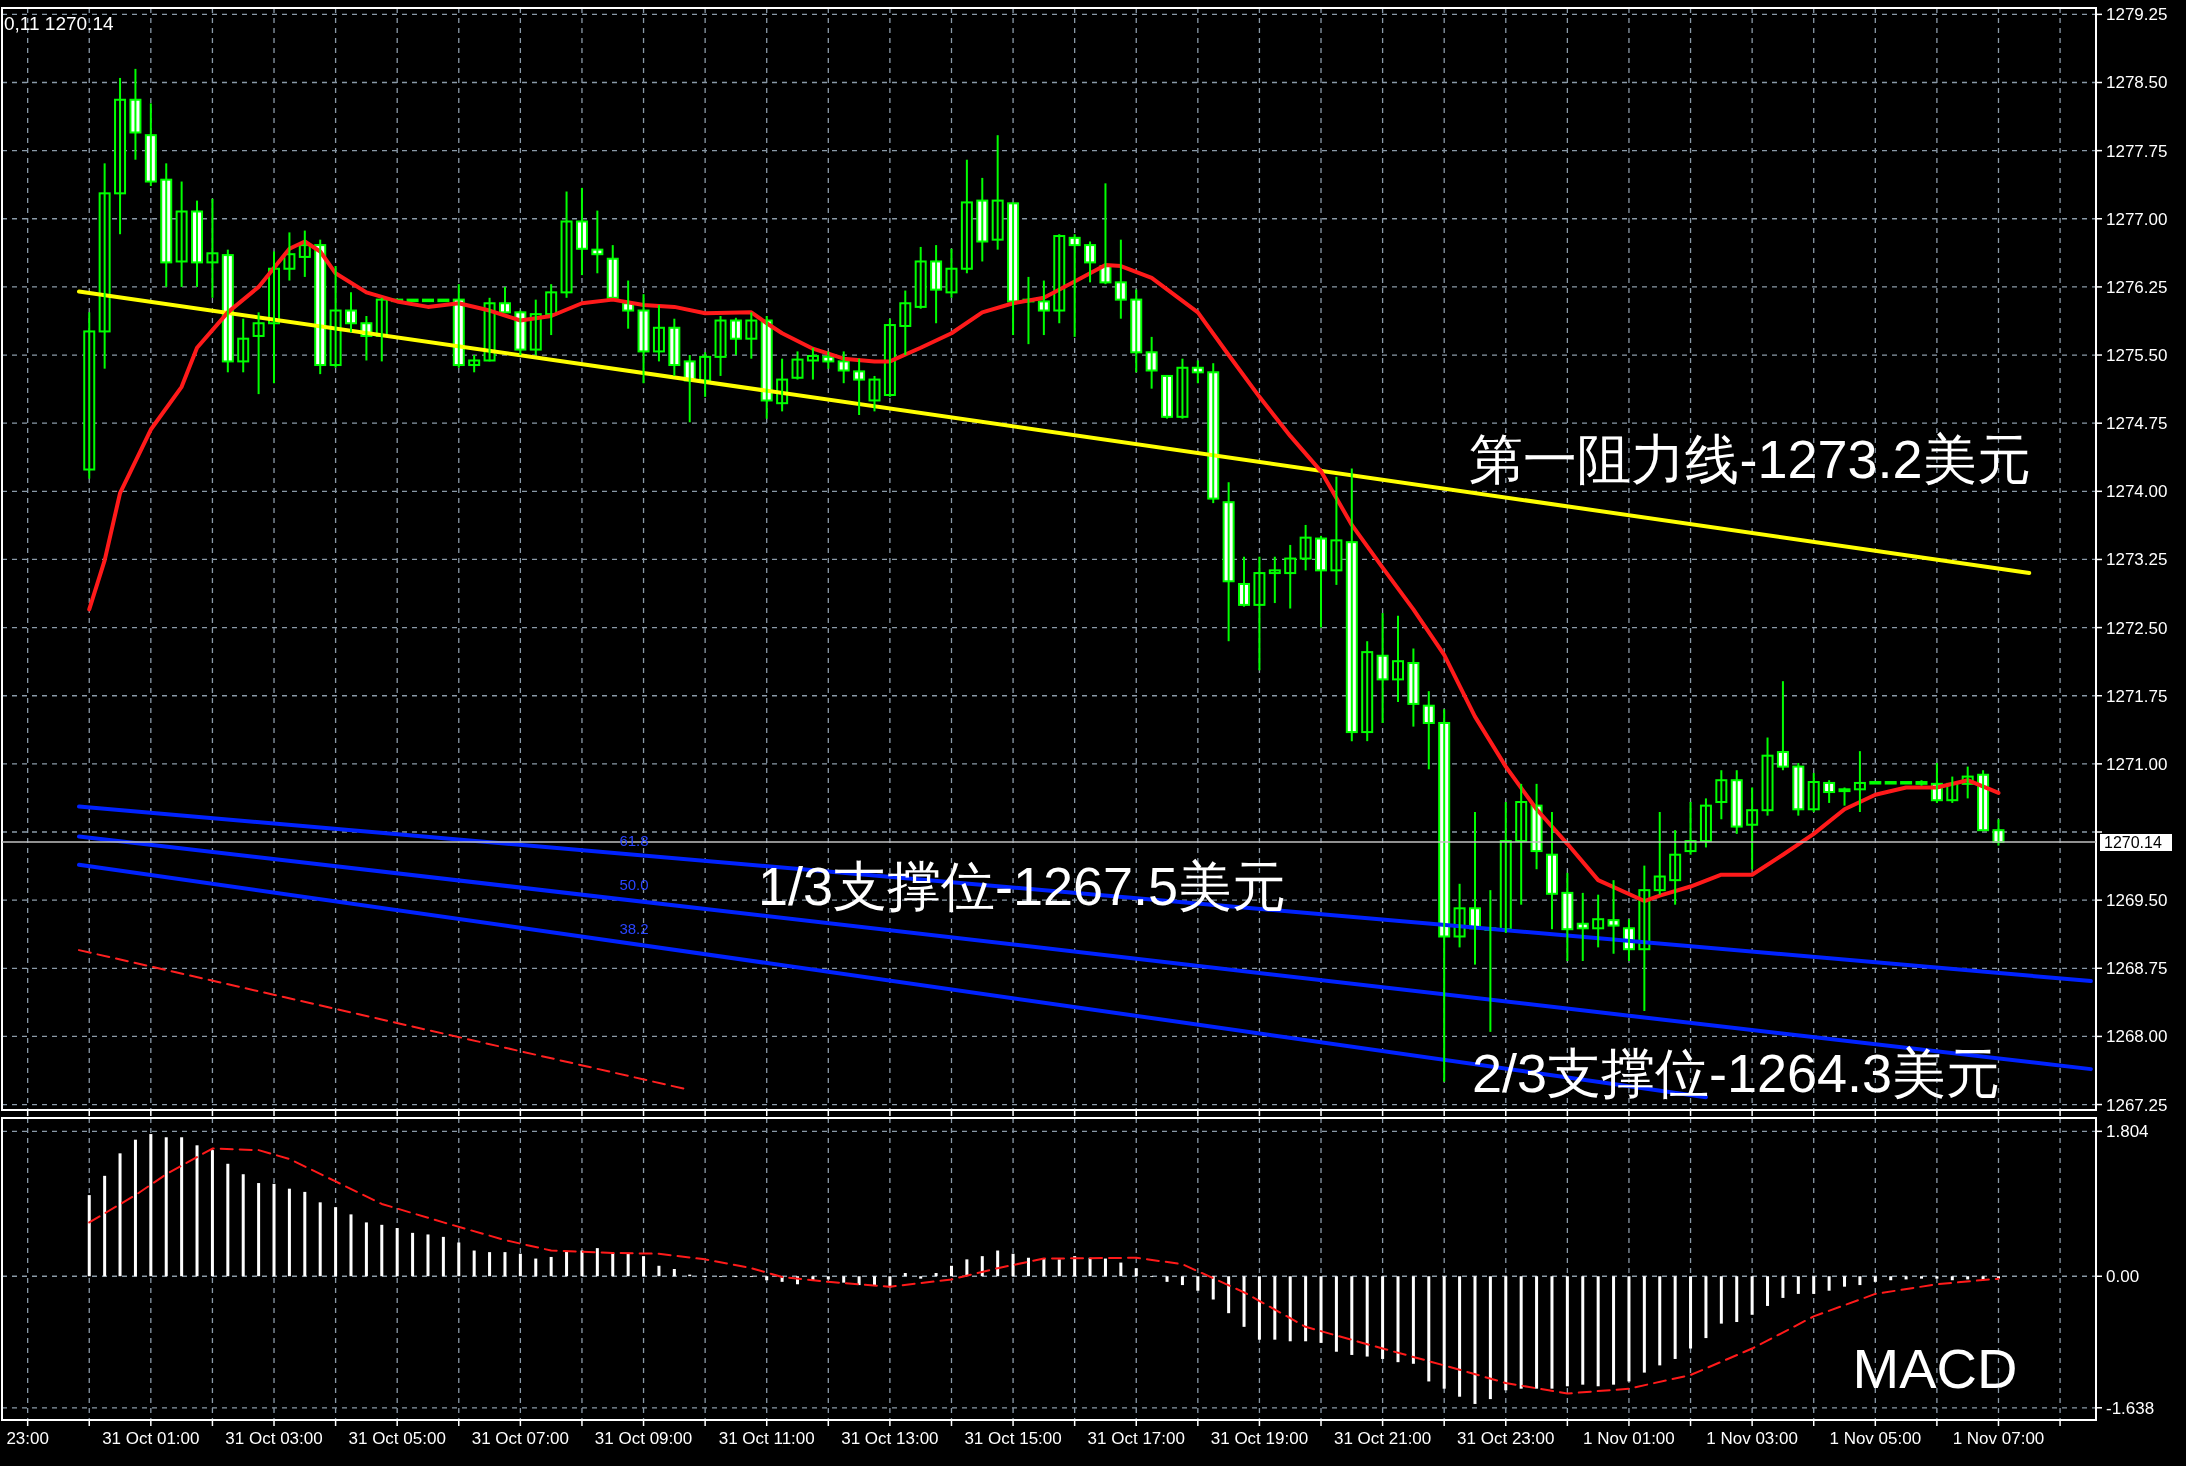  What do you see at coordinates (634, 928) in the screenshot?
I see `annotation: 38.2` at bounding box center [634, 928].